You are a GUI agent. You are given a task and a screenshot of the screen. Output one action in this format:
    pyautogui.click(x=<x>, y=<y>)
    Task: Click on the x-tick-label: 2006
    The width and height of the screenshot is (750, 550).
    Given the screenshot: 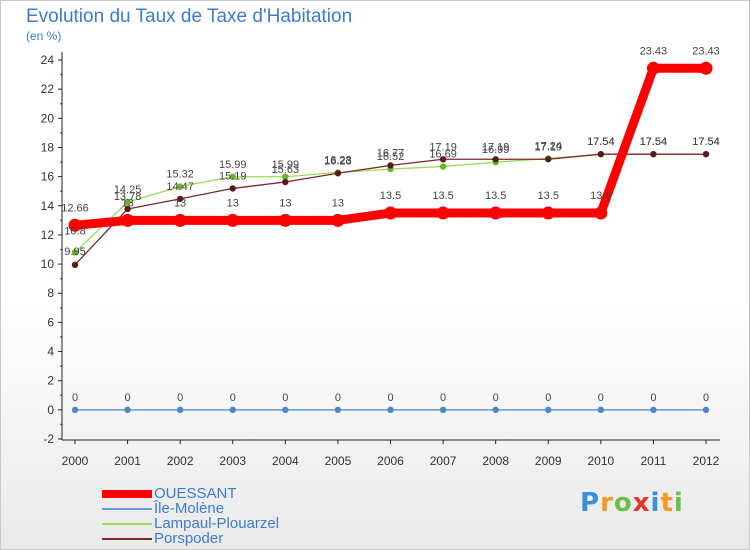 What is the action you would take?
    pyautogui.click(x=390, y=461)
    